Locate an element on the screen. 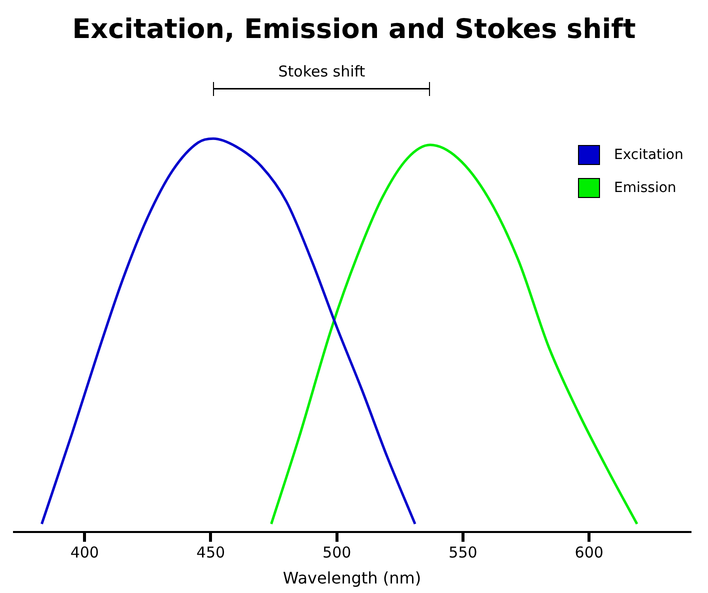 The image size is (708, 593). legend-label: Excitation is located at coordinates (649, 155).